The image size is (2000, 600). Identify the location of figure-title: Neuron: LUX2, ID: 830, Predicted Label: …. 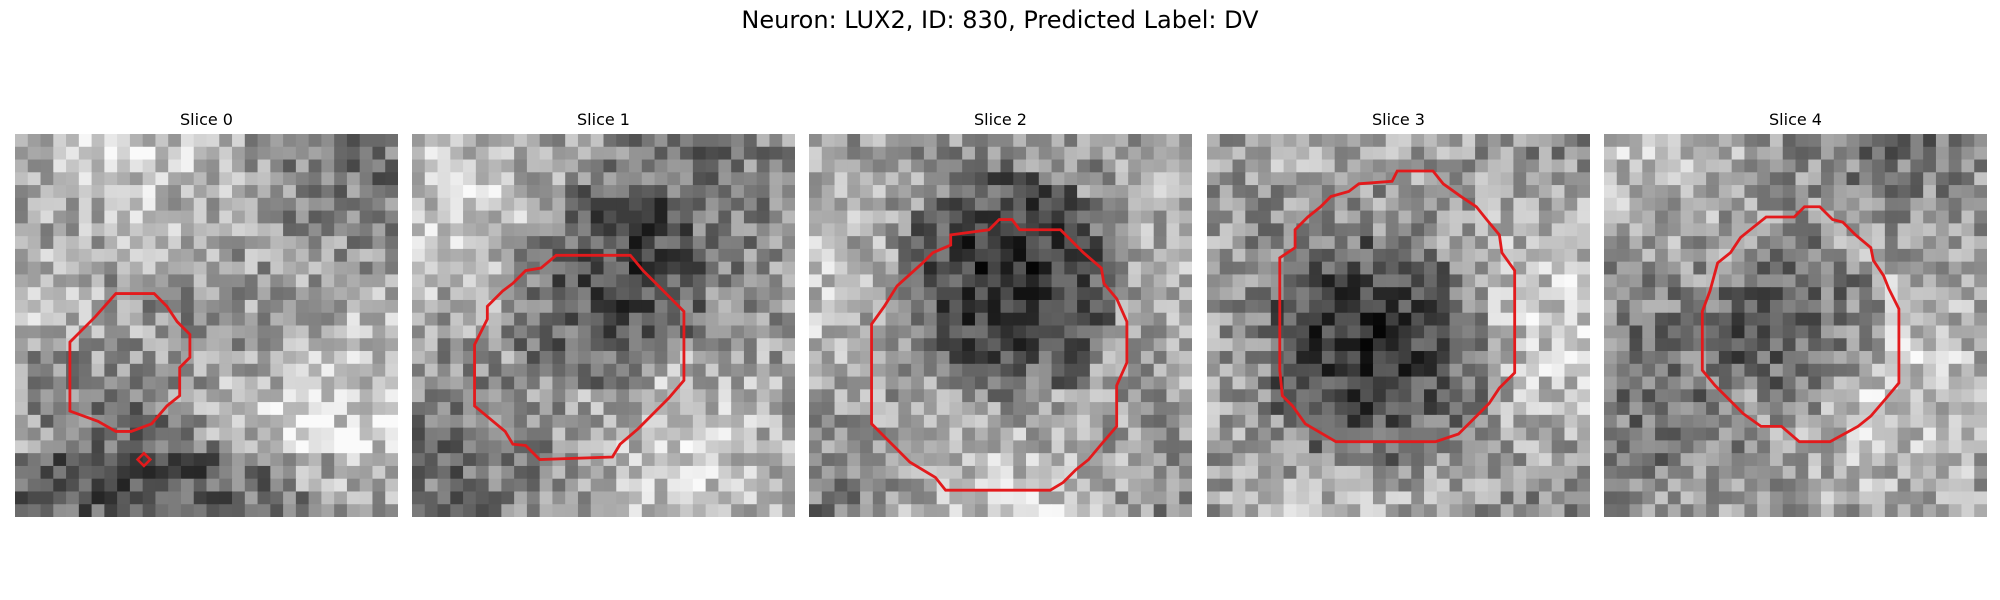
(1000, 20).